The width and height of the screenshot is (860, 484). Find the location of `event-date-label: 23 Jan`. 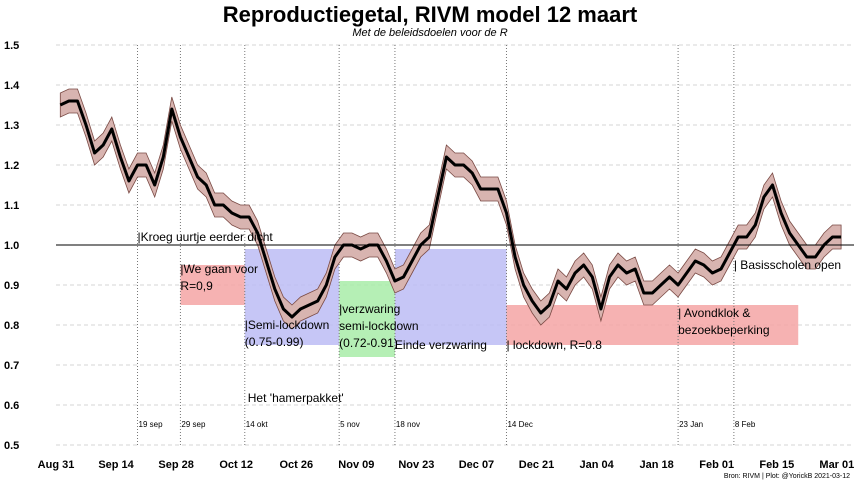

event-date-label: 23 Jan is located at coordinates (691, 424).